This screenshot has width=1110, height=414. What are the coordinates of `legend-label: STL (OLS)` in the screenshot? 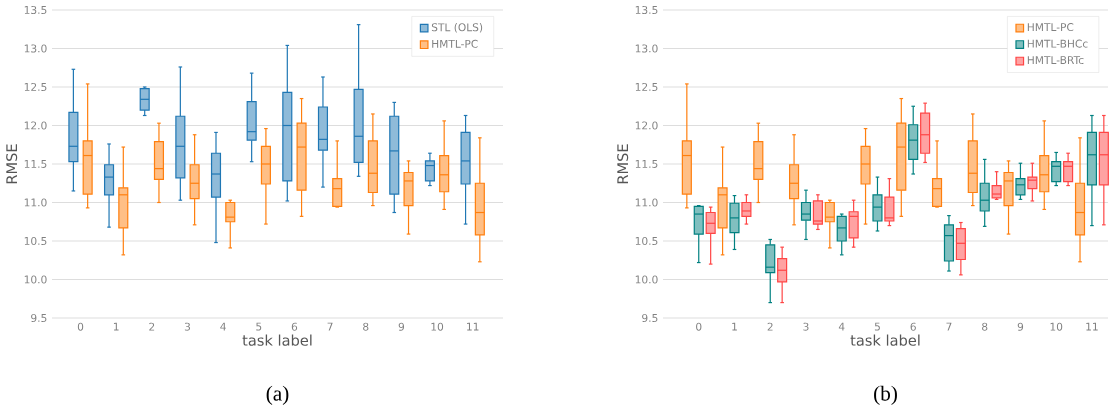 It's located at (457, 28).